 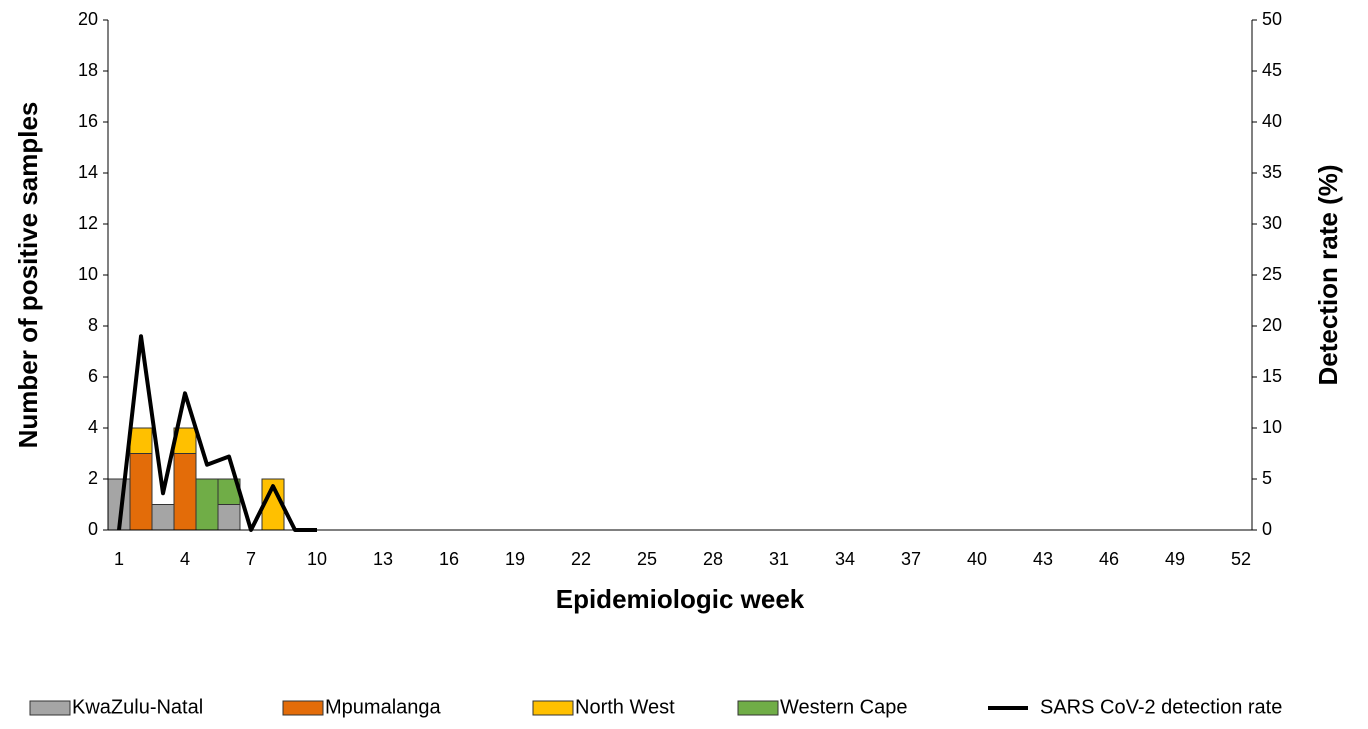 What do you see at coordinates (383, 559) in the screenshot?
I see `x-tick-label: 13` at bounding box center [383, 559].